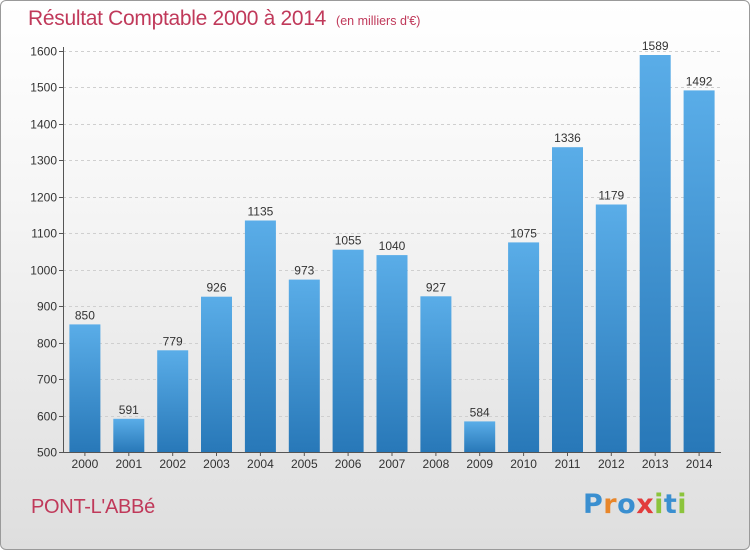  Describe the element at coordinates (611, 196) in the screenshot. I see `data-label: 1179` at that location.